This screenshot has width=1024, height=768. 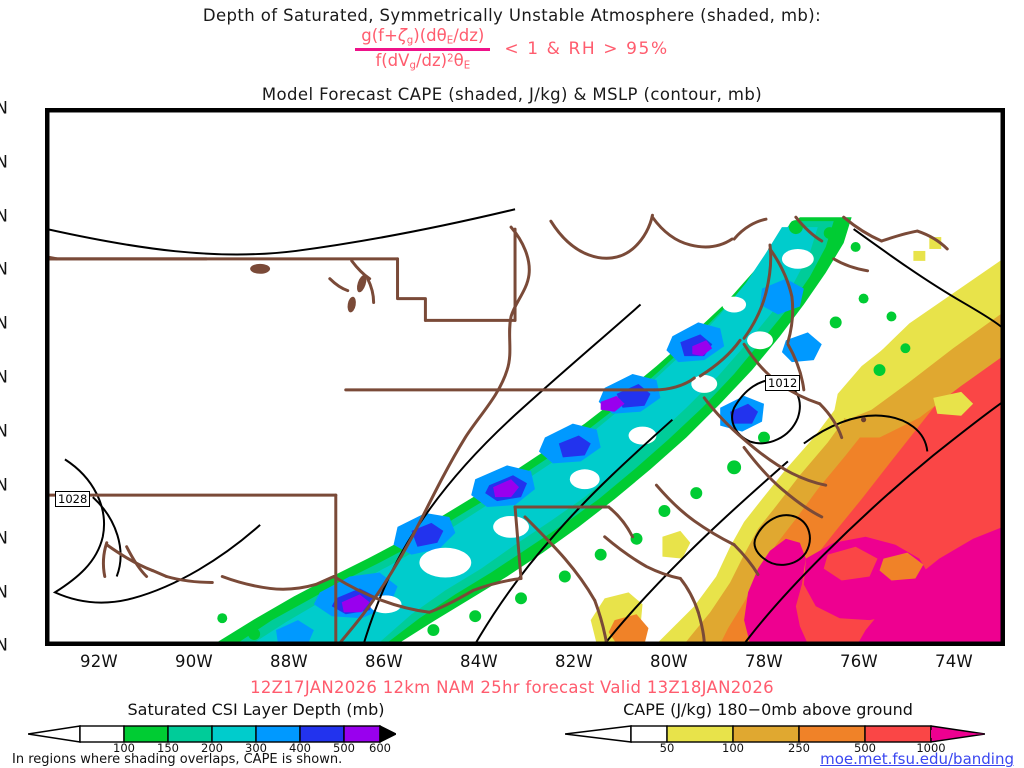 I want to click on x-axis-label-90w: 90W, so click(x=194, y=661).